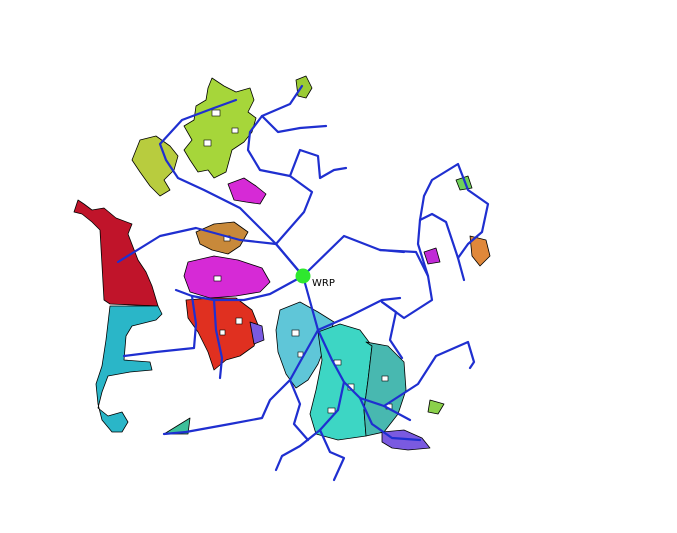 The height and width of the screenshot is (533, 677). Describe the element at coordinates (353, 256) in the screenshot. I see `pipe-plant-to-east` at that location.